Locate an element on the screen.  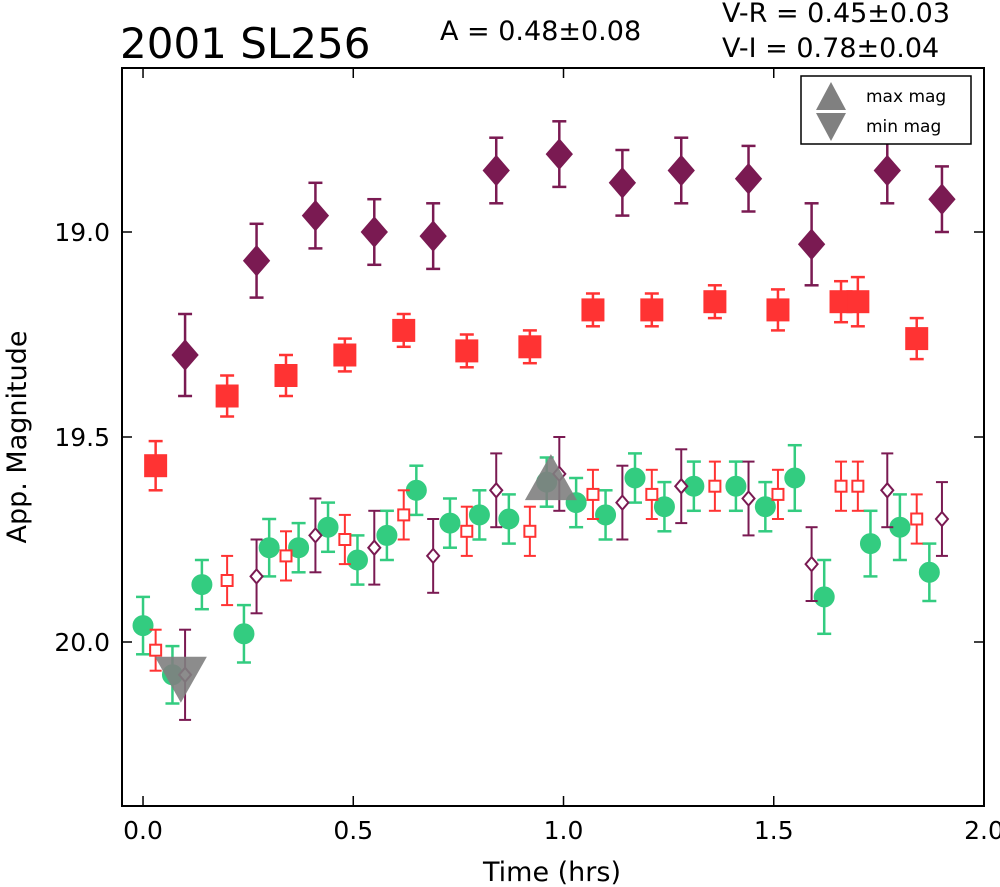
chart-title: 2001 SL256 is located at coordinates (245, 43).